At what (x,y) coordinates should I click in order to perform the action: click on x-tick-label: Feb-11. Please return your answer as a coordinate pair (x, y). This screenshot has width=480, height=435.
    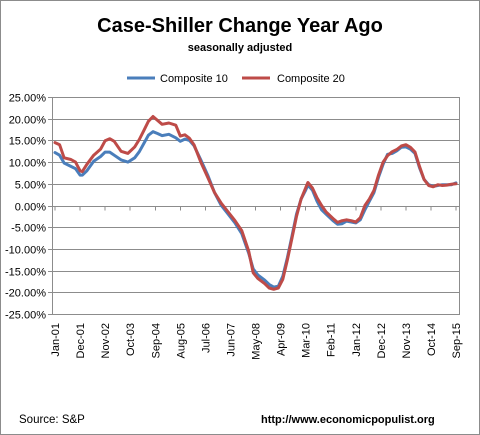
    Looking at the image, I should click on (332, 340).